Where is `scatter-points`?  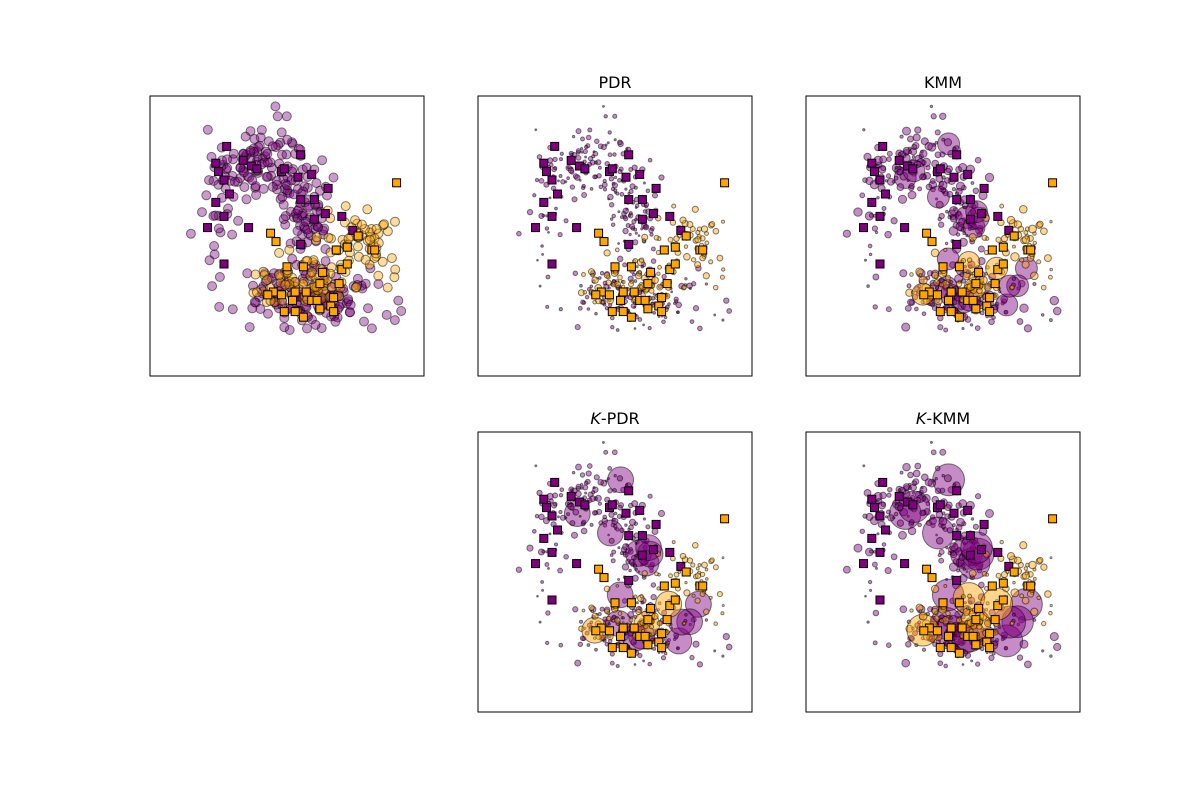 scatter-points is located at coordinates (624, 218).